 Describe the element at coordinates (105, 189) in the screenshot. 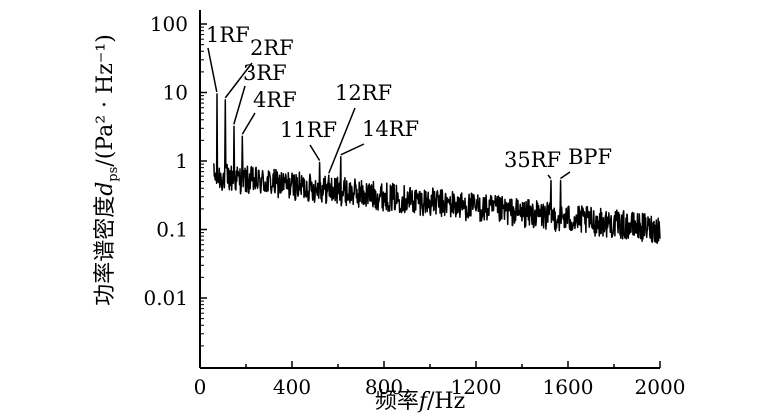

I see `y-axis-title-variable: d` at that location.